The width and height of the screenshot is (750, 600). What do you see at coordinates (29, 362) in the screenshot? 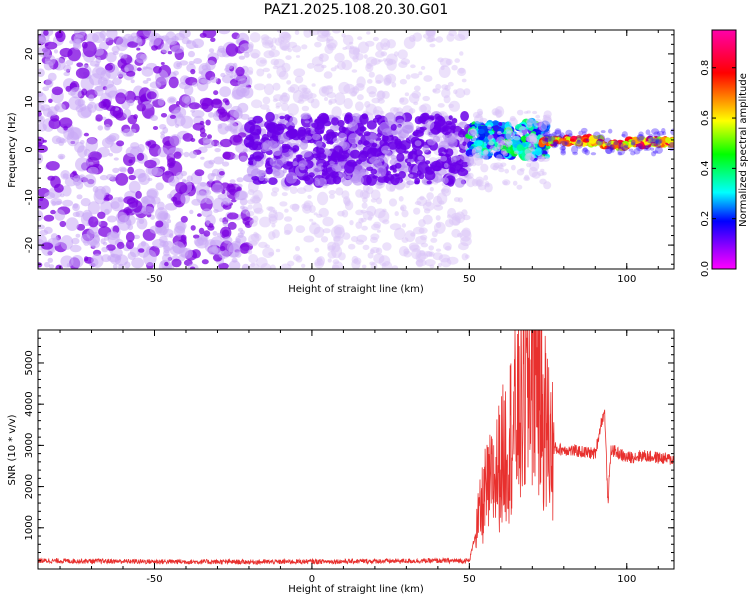
I see `y-tick-label: 5000` at bounding box center [29, 362].